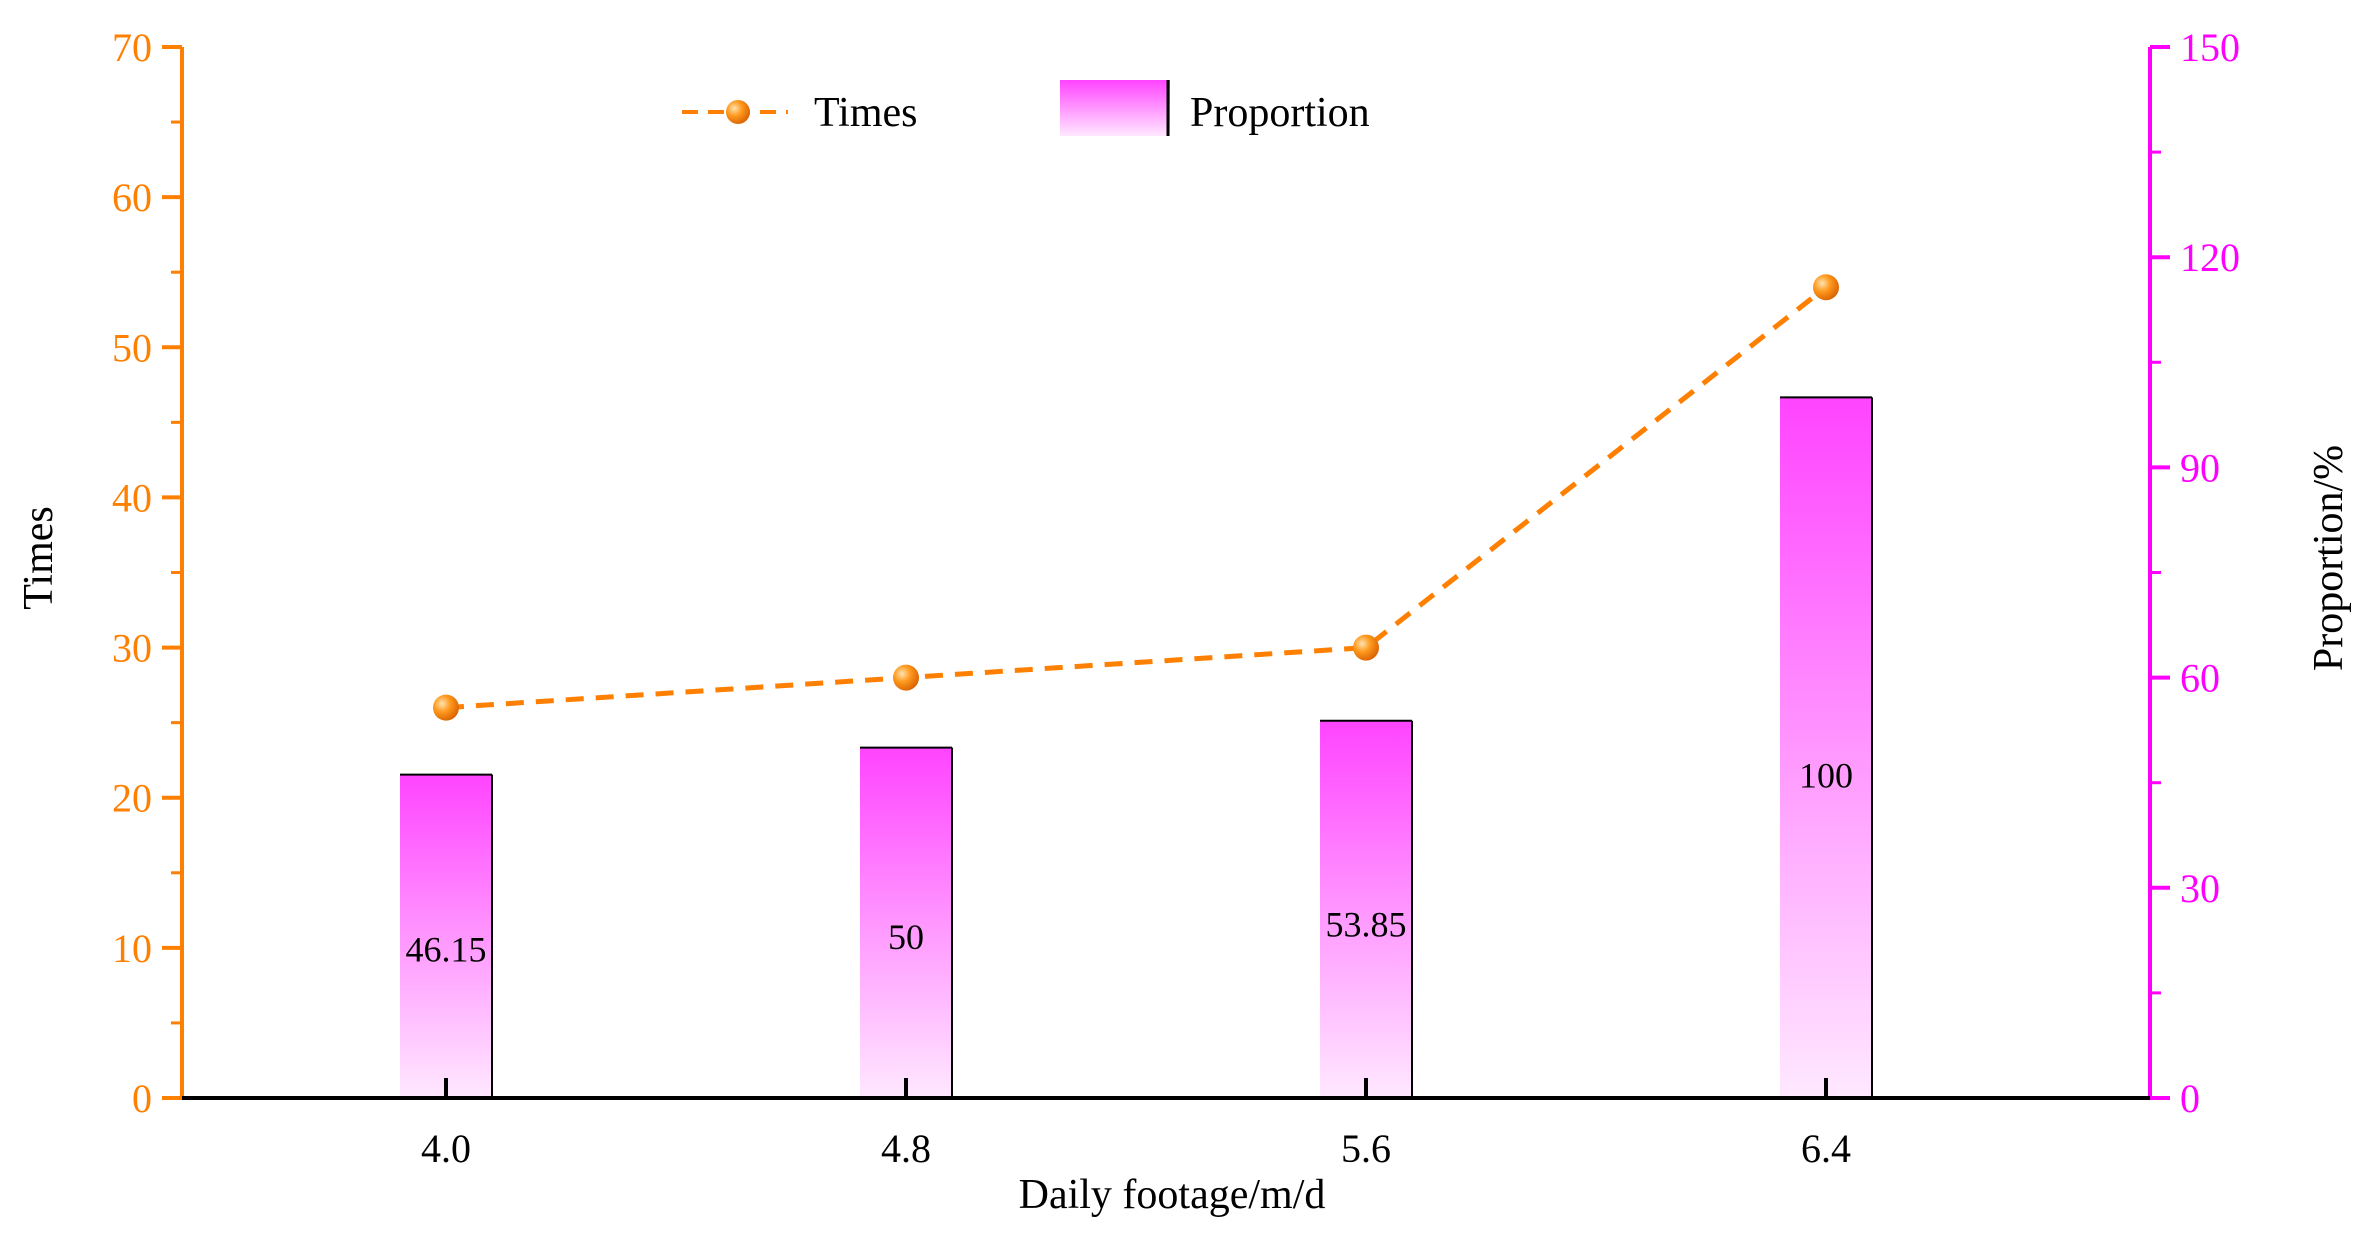 The image size is (2364, 1240). What do you see at coordinates (1366, 924) in the screenshot?
I see `proportion-data-label: 53.85` at bounding box center [1366, 924].